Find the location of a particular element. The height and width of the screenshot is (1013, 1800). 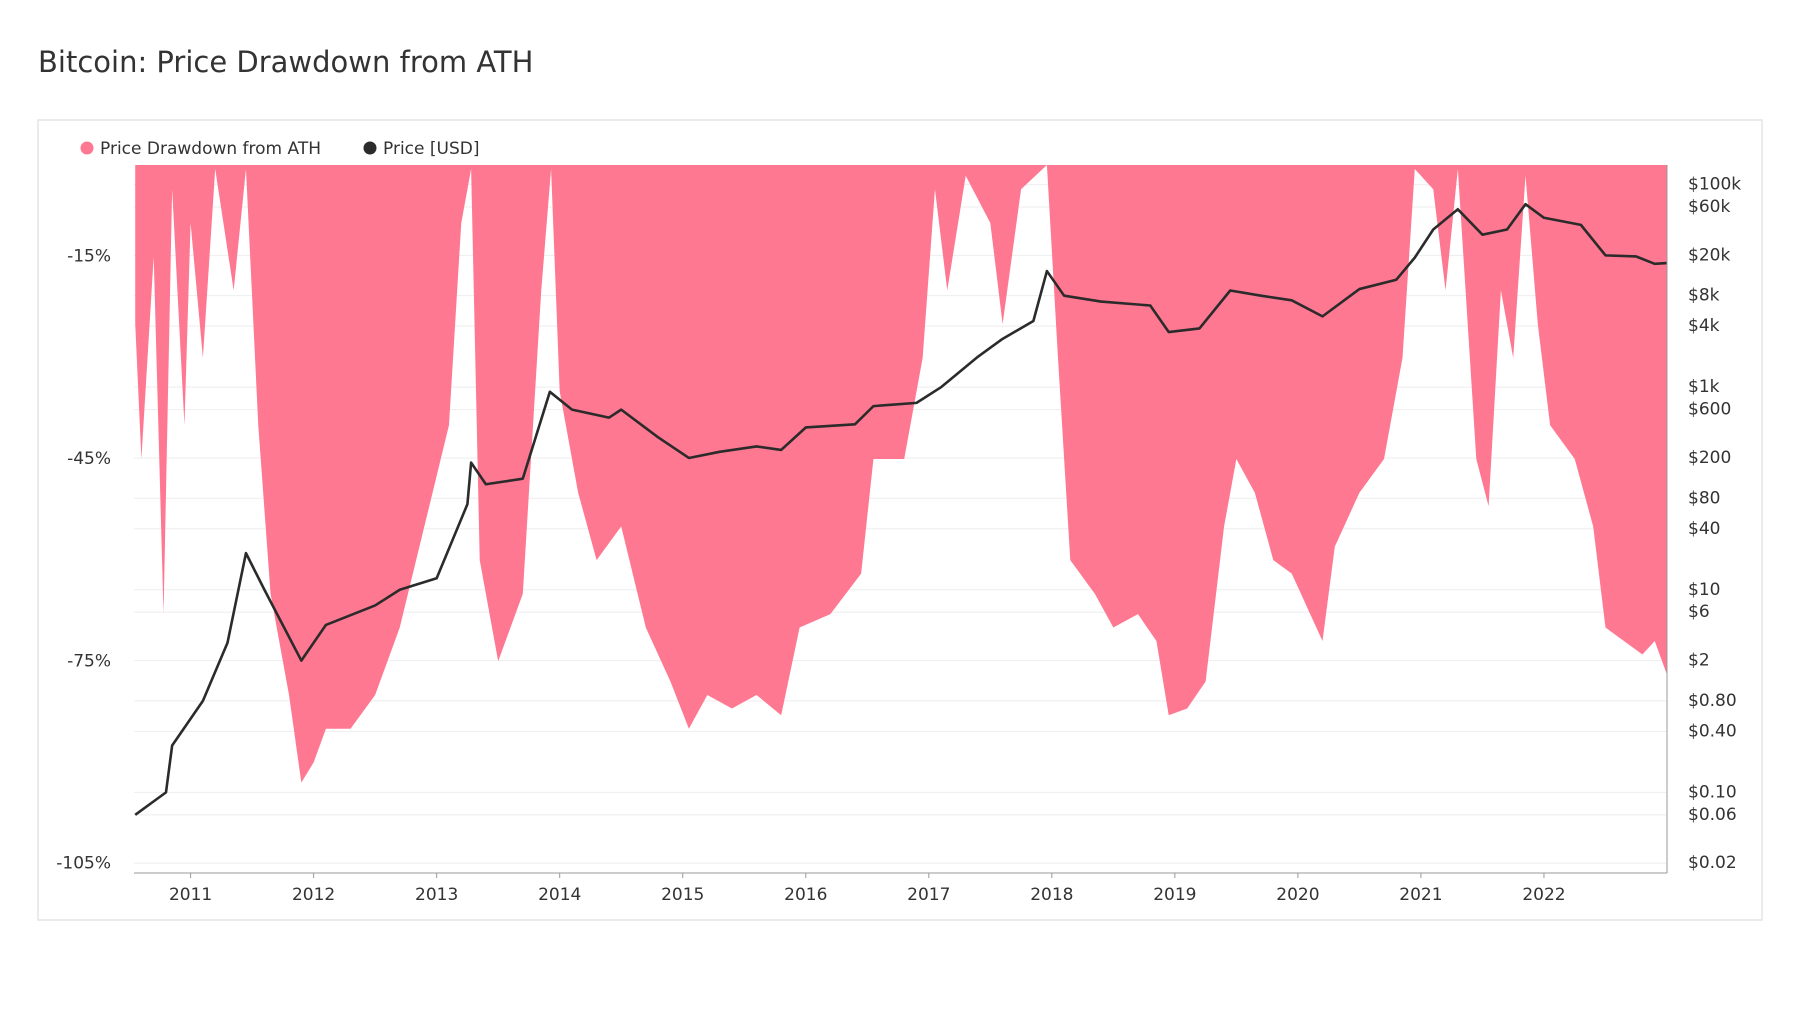

y2-tick-label: $1k is located at coordinates (1704, 387).